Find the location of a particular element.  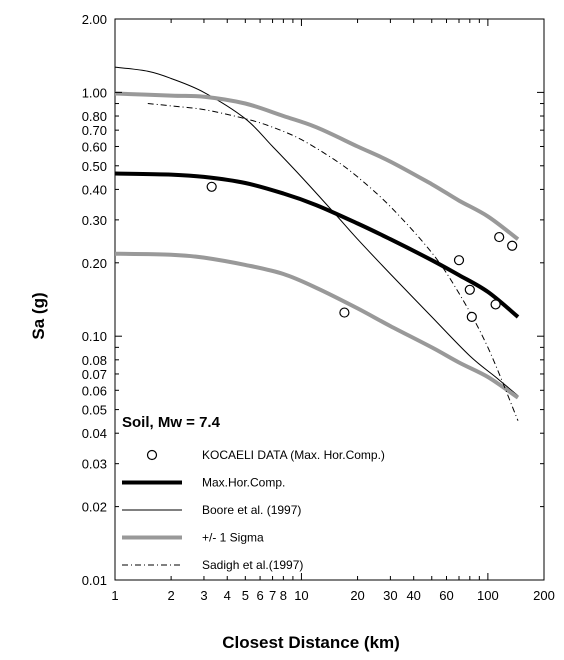

x-tick-label: 100 is located at coordinates (488, 595).